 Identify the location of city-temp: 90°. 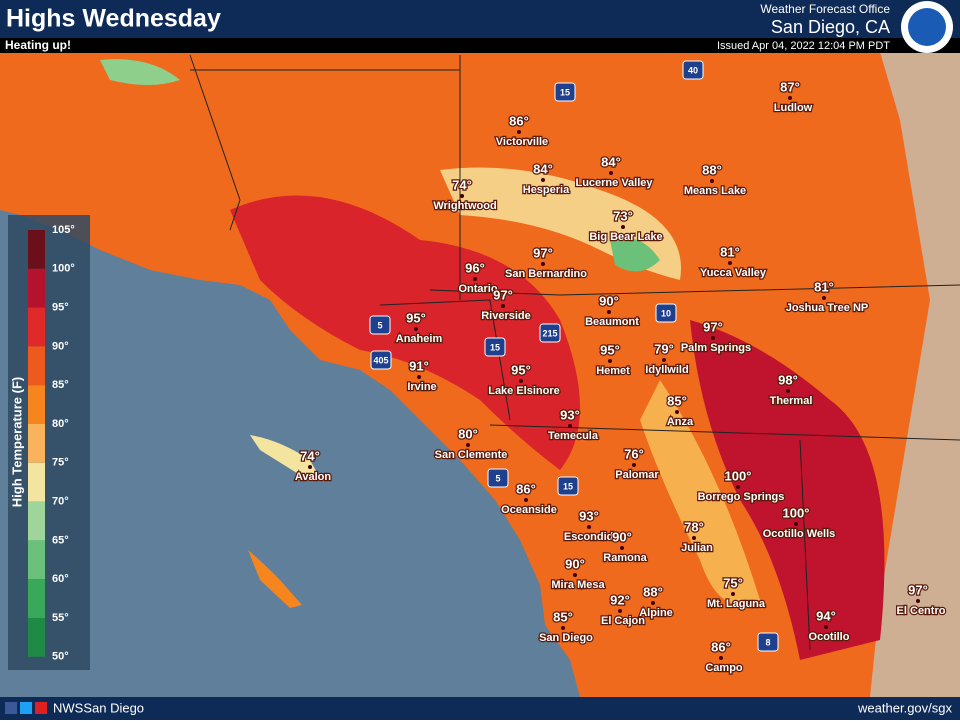
(575, 563).